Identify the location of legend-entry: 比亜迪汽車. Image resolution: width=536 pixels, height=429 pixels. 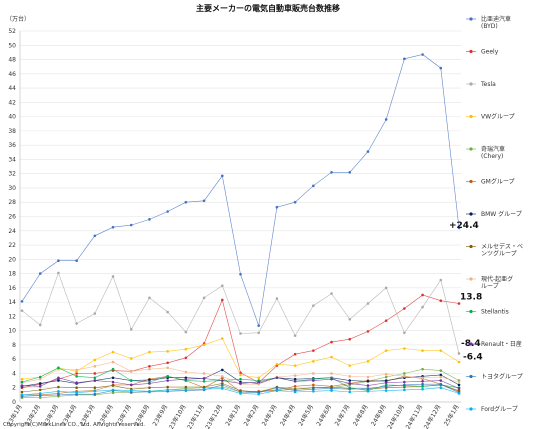
(496, 19).